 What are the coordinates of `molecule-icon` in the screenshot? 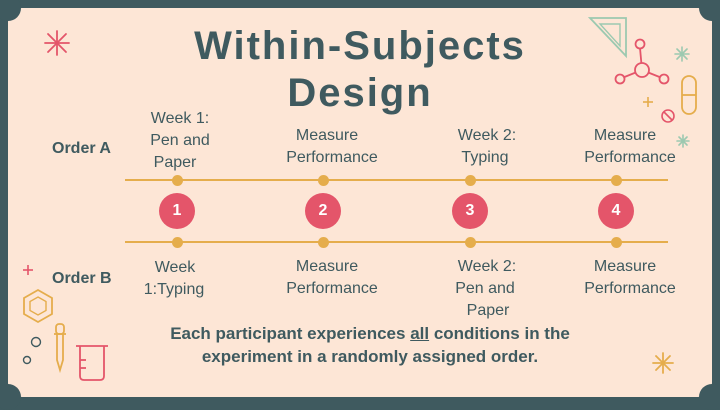 It's located at (642, 61).